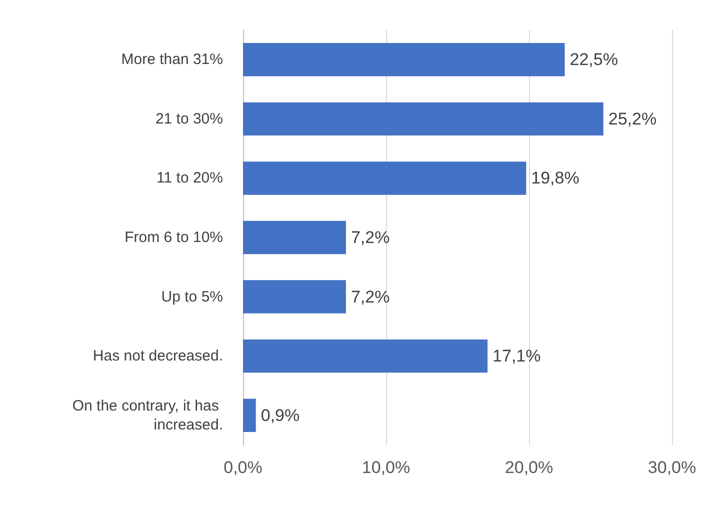 The height and width of the screenshot is (507, 710). I want to click on y-tick-label: Up to 5%, so click(192, 297).